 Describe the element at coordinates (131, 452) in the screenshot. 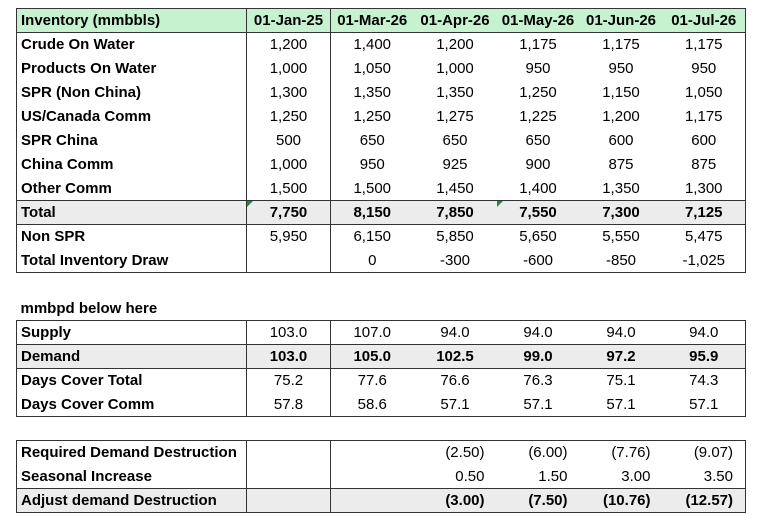

I see `row-label: Required Demand Destruction` at that location.